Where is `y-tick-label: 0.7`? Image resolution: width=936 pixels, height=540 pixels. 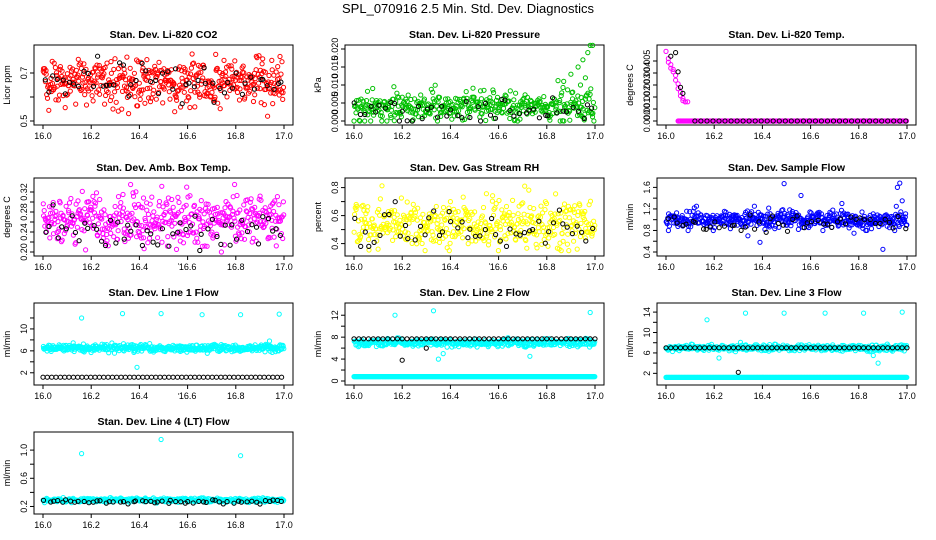
y-tick-label: 0.7 is located at coordinates (24, 73).